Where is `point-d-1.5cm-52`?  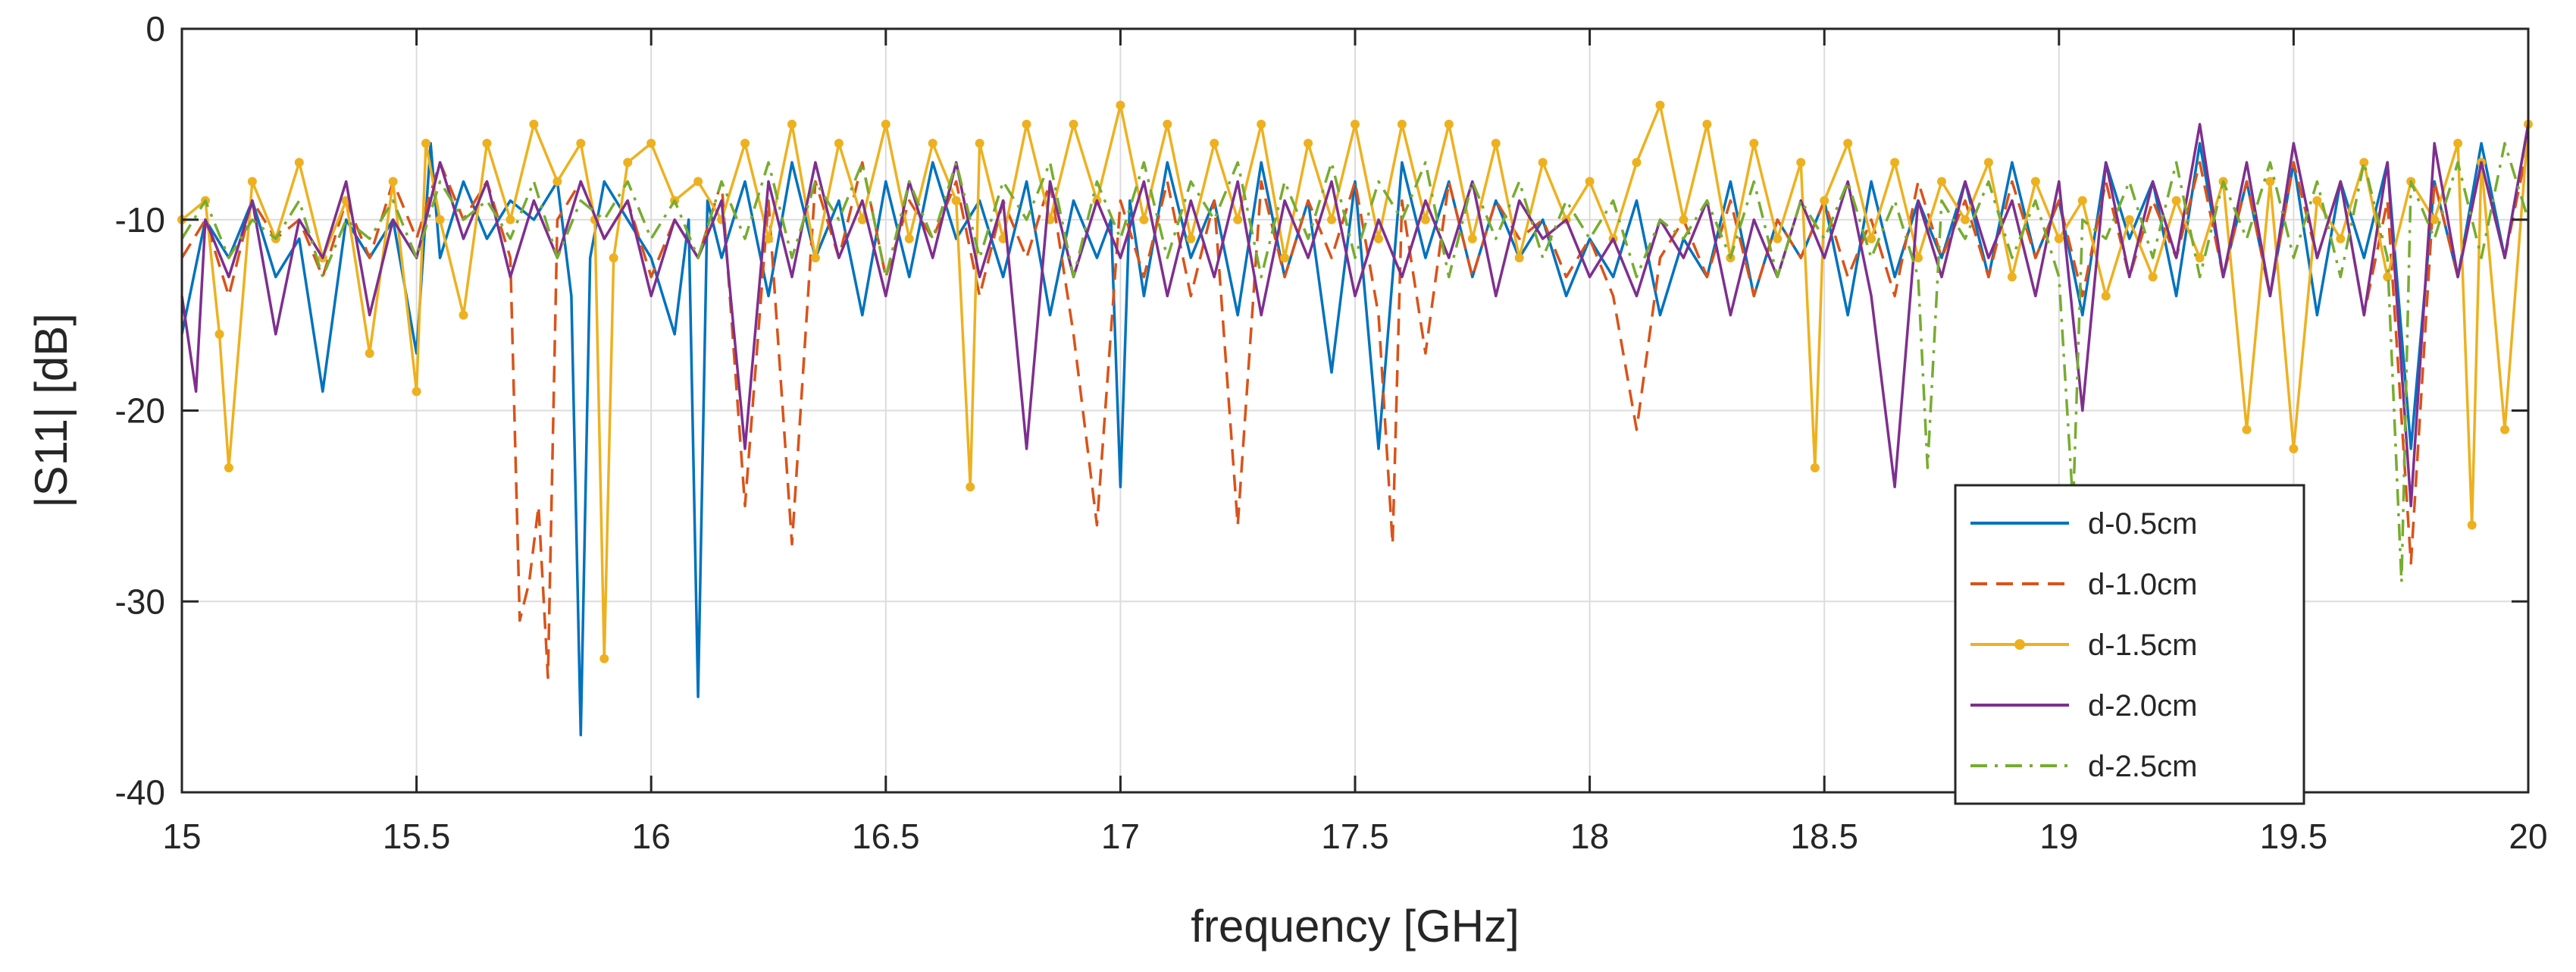
point-d-1.5cm-52 is located at coordinates (1285, 258).